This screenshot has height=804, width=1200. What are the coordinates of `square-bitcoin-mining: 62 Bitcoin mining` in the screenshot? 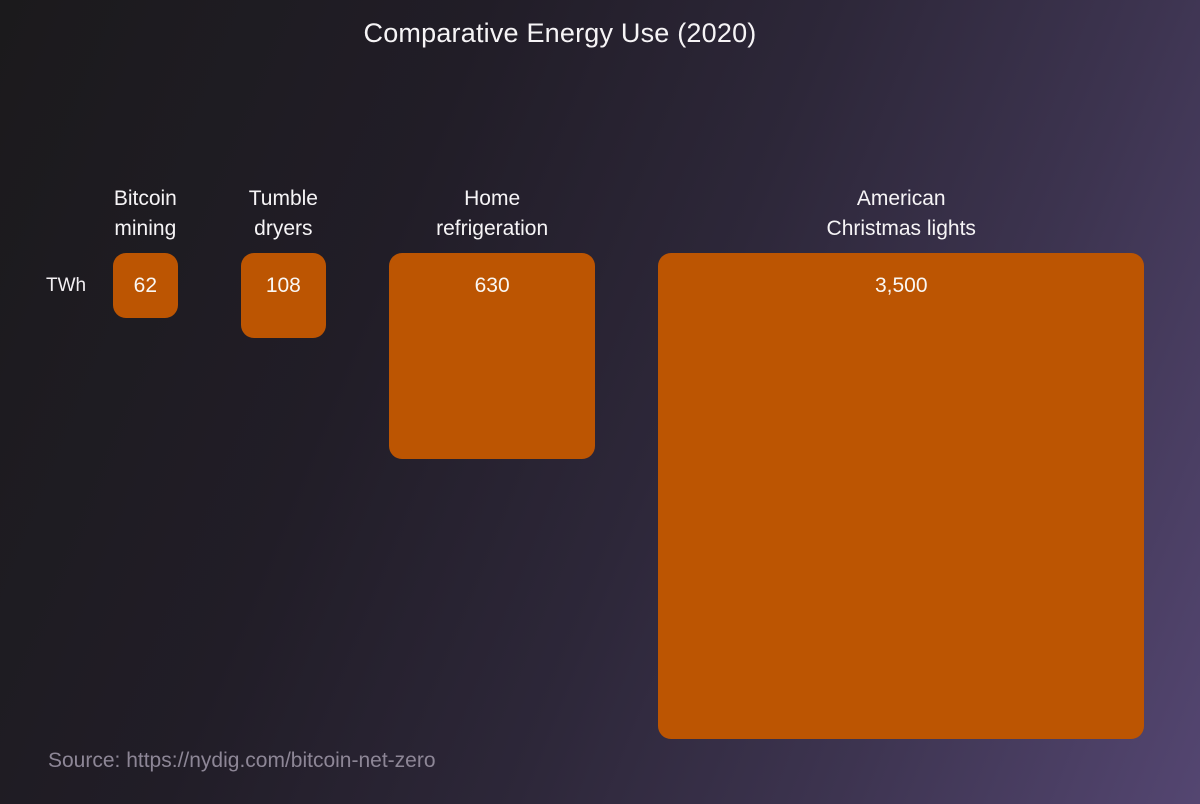 It's located at (145, 252).